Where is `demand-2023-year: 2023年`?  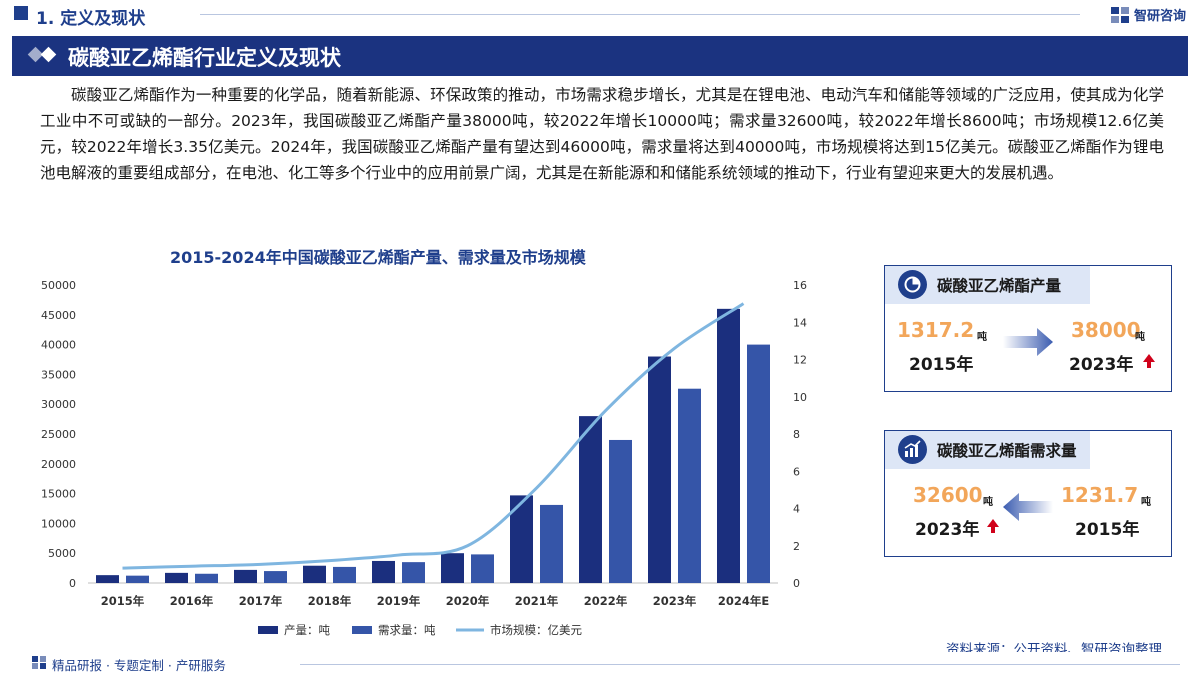 demand-2023-year: 2023年 is located at coordinates (947, 530).